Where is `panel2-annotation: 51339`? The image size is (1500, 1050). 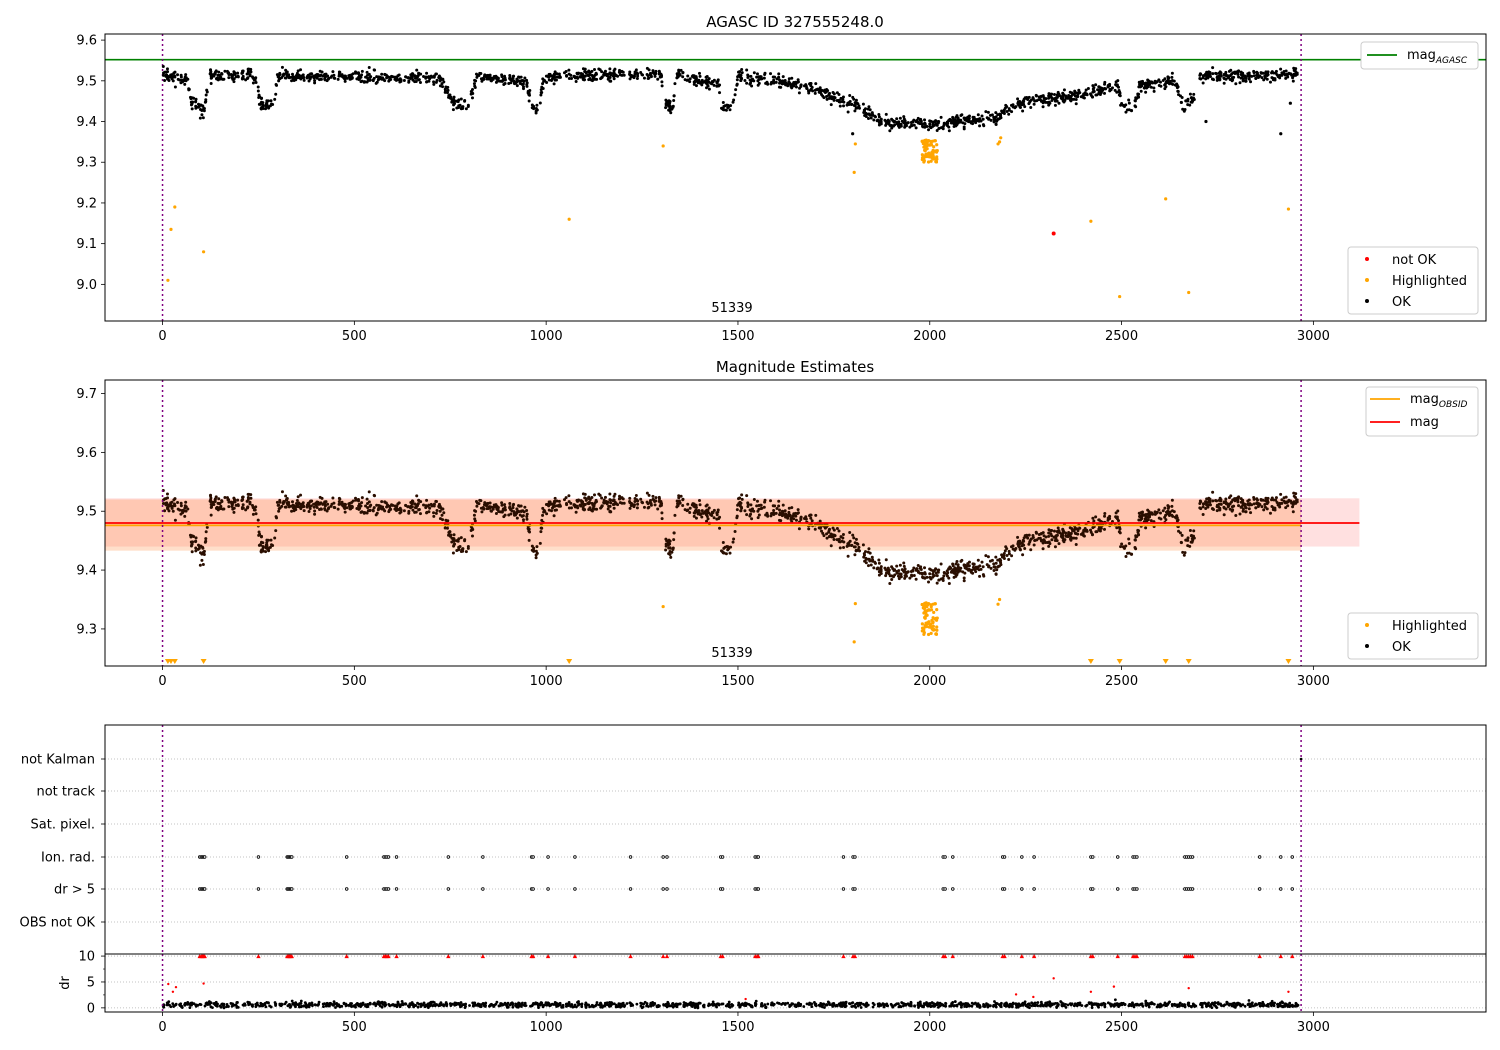 panel2-annotation: 51339 is located at coordinates (731, 653).